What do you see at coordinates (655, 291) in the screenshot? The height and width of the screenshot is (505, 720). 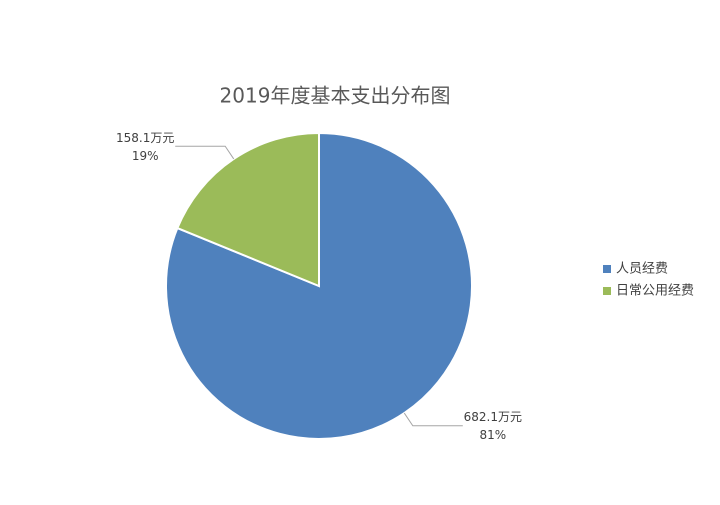 I see `legend-label: 日常公用经费` at bounding box center [655, 291].